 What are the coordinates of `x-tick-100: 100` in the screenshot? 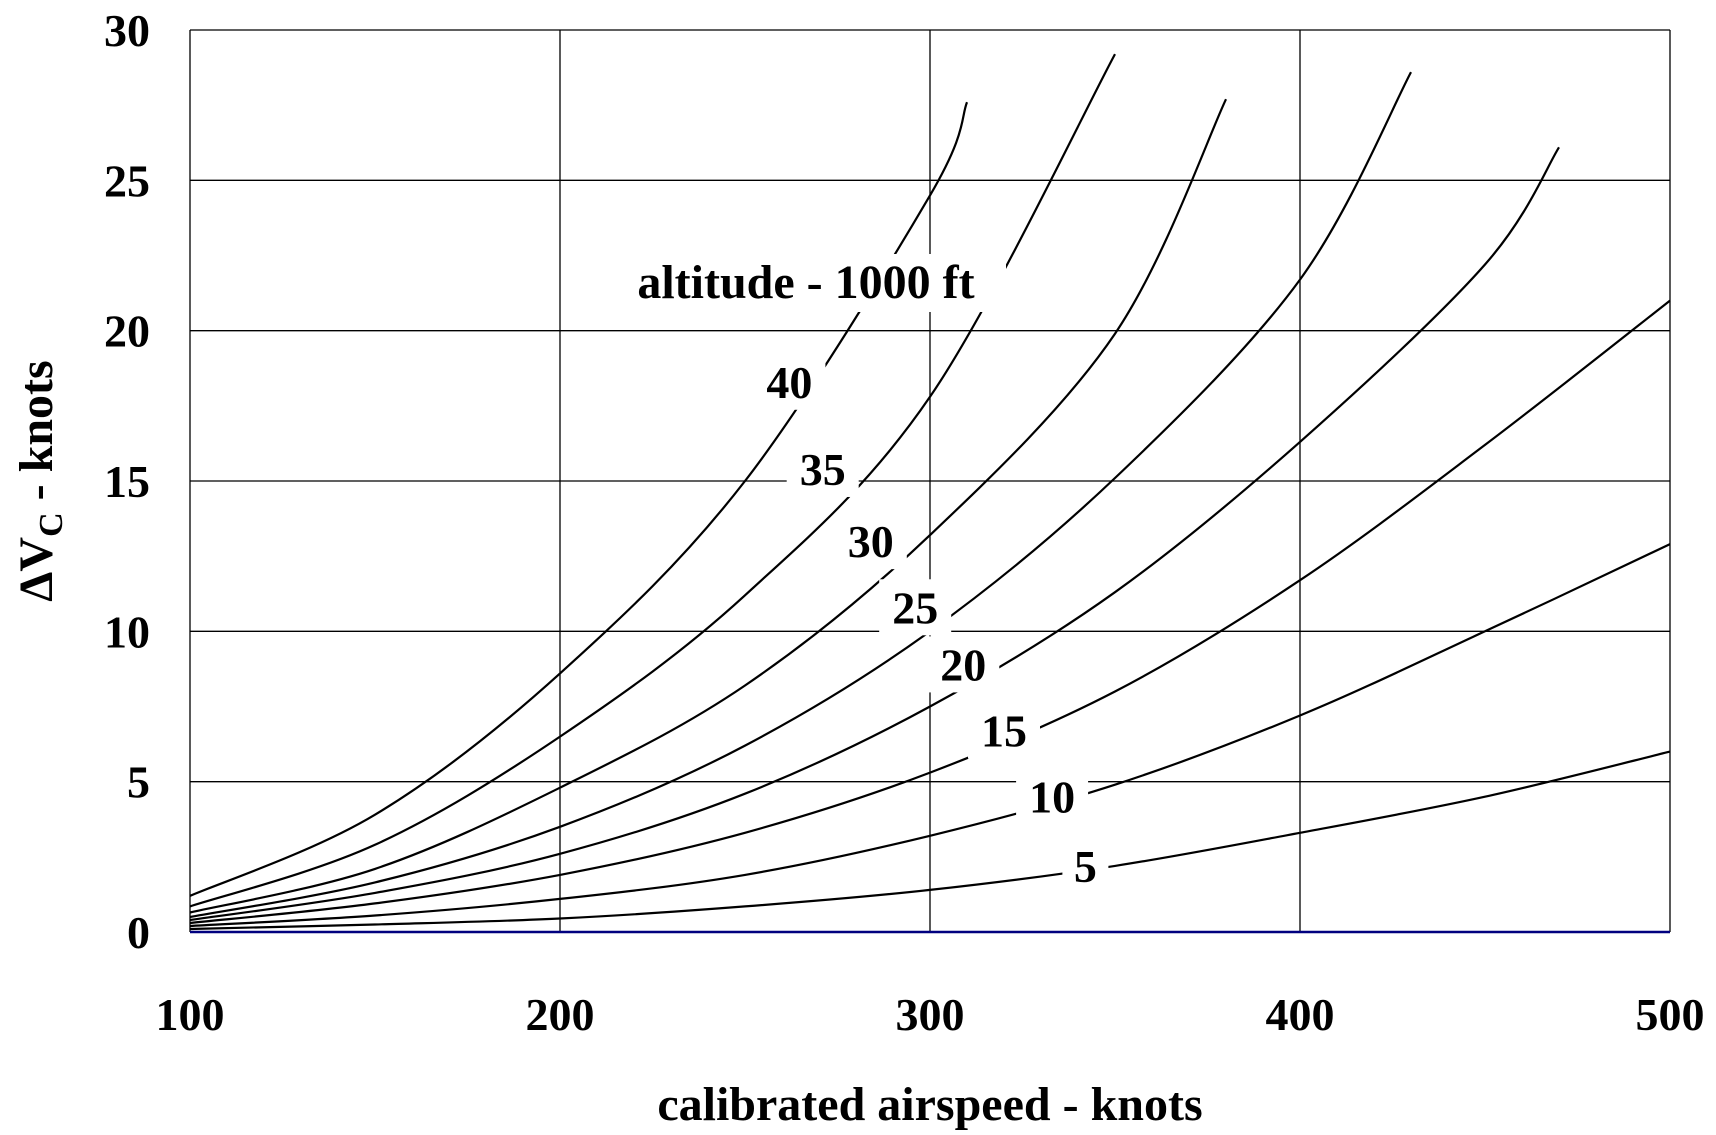 It's located at (190, 1014).